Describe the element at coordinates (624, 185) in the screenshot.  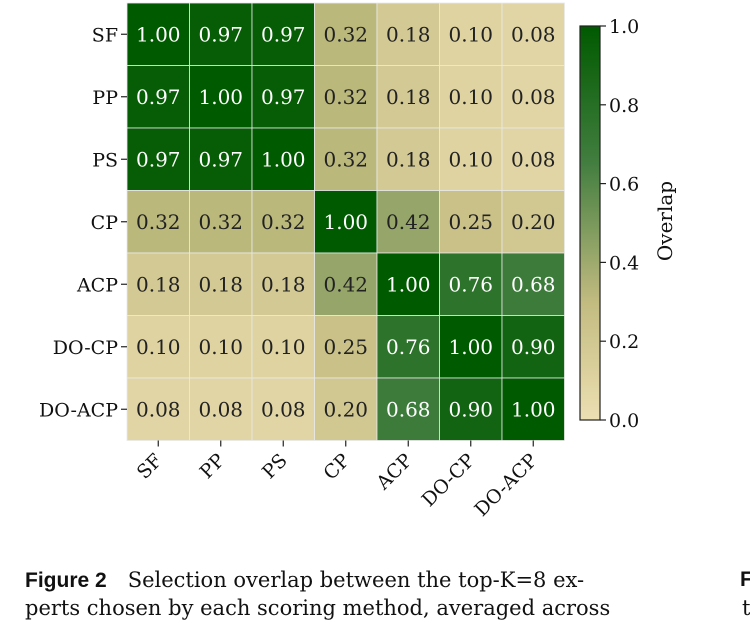
I see `colorbar-tick-label: 0.6` at that location.